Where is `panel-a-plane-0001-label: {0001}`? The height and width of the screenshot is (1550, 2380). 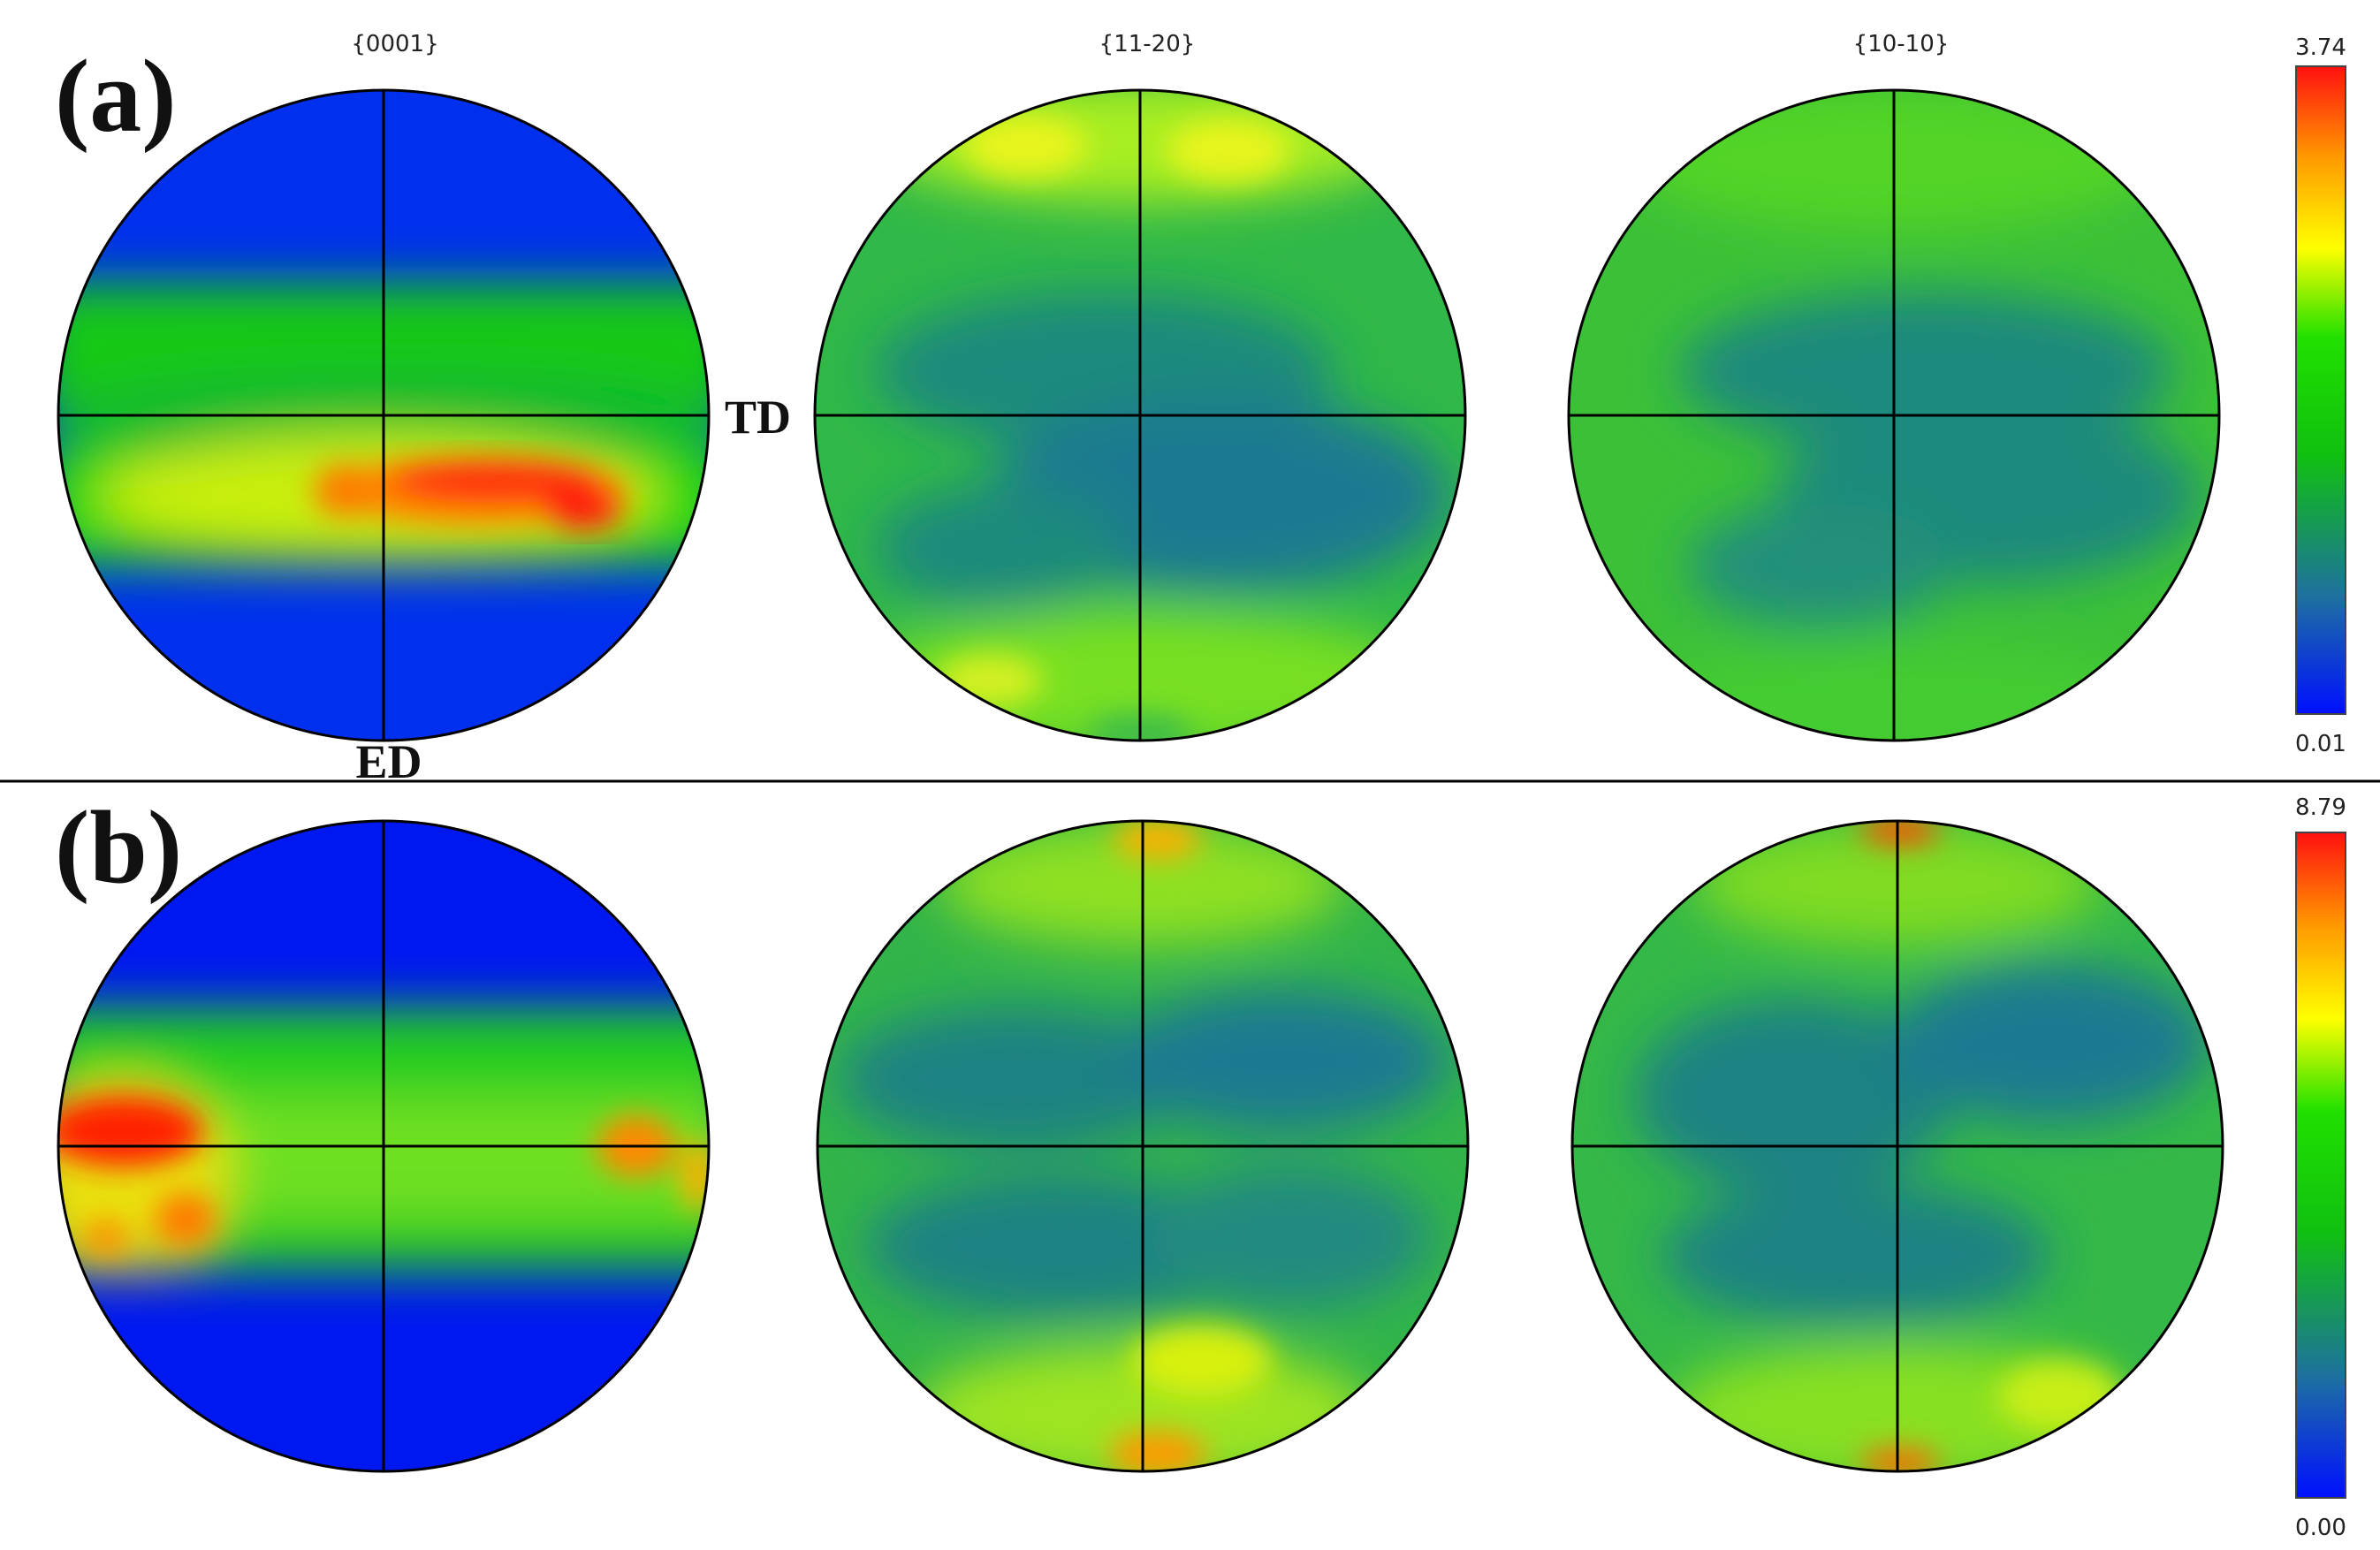
panel-a-plane-0001-label: {0001} is located at coordinates (394, 44).